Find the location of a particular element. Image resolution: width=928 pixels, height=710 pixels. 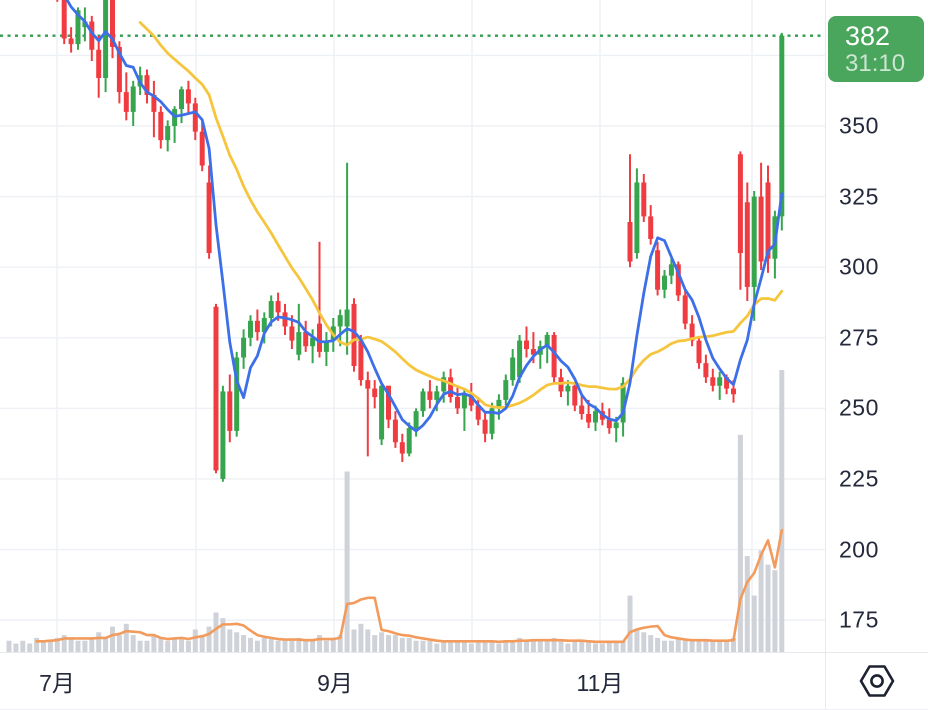

chart-settings-button is located at coordinates (877, 681).